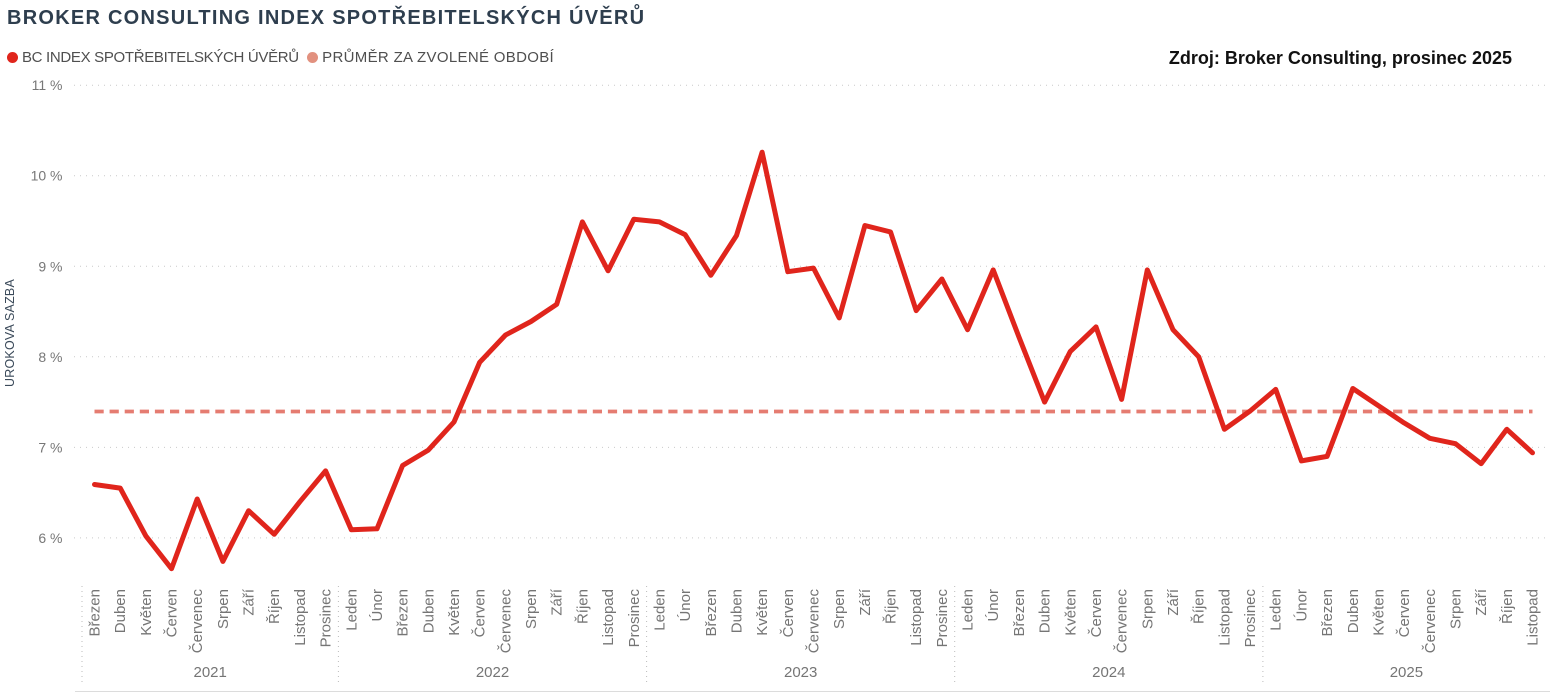 The height and width of the screenshot is (693, 1550). Describe the element at coordinates (47, 85) in the screenshot. I see `svg-text: 11 %` at that location.